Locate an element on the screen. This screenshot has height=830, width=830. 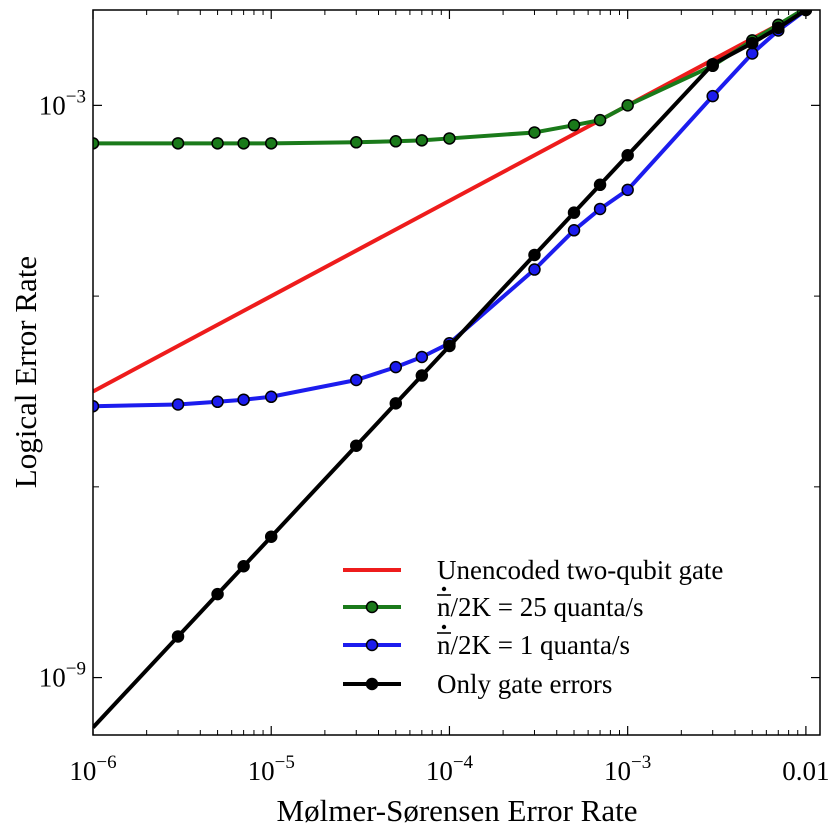
x-tick-label: 10⁻³ is located at coordinates (627, 769).